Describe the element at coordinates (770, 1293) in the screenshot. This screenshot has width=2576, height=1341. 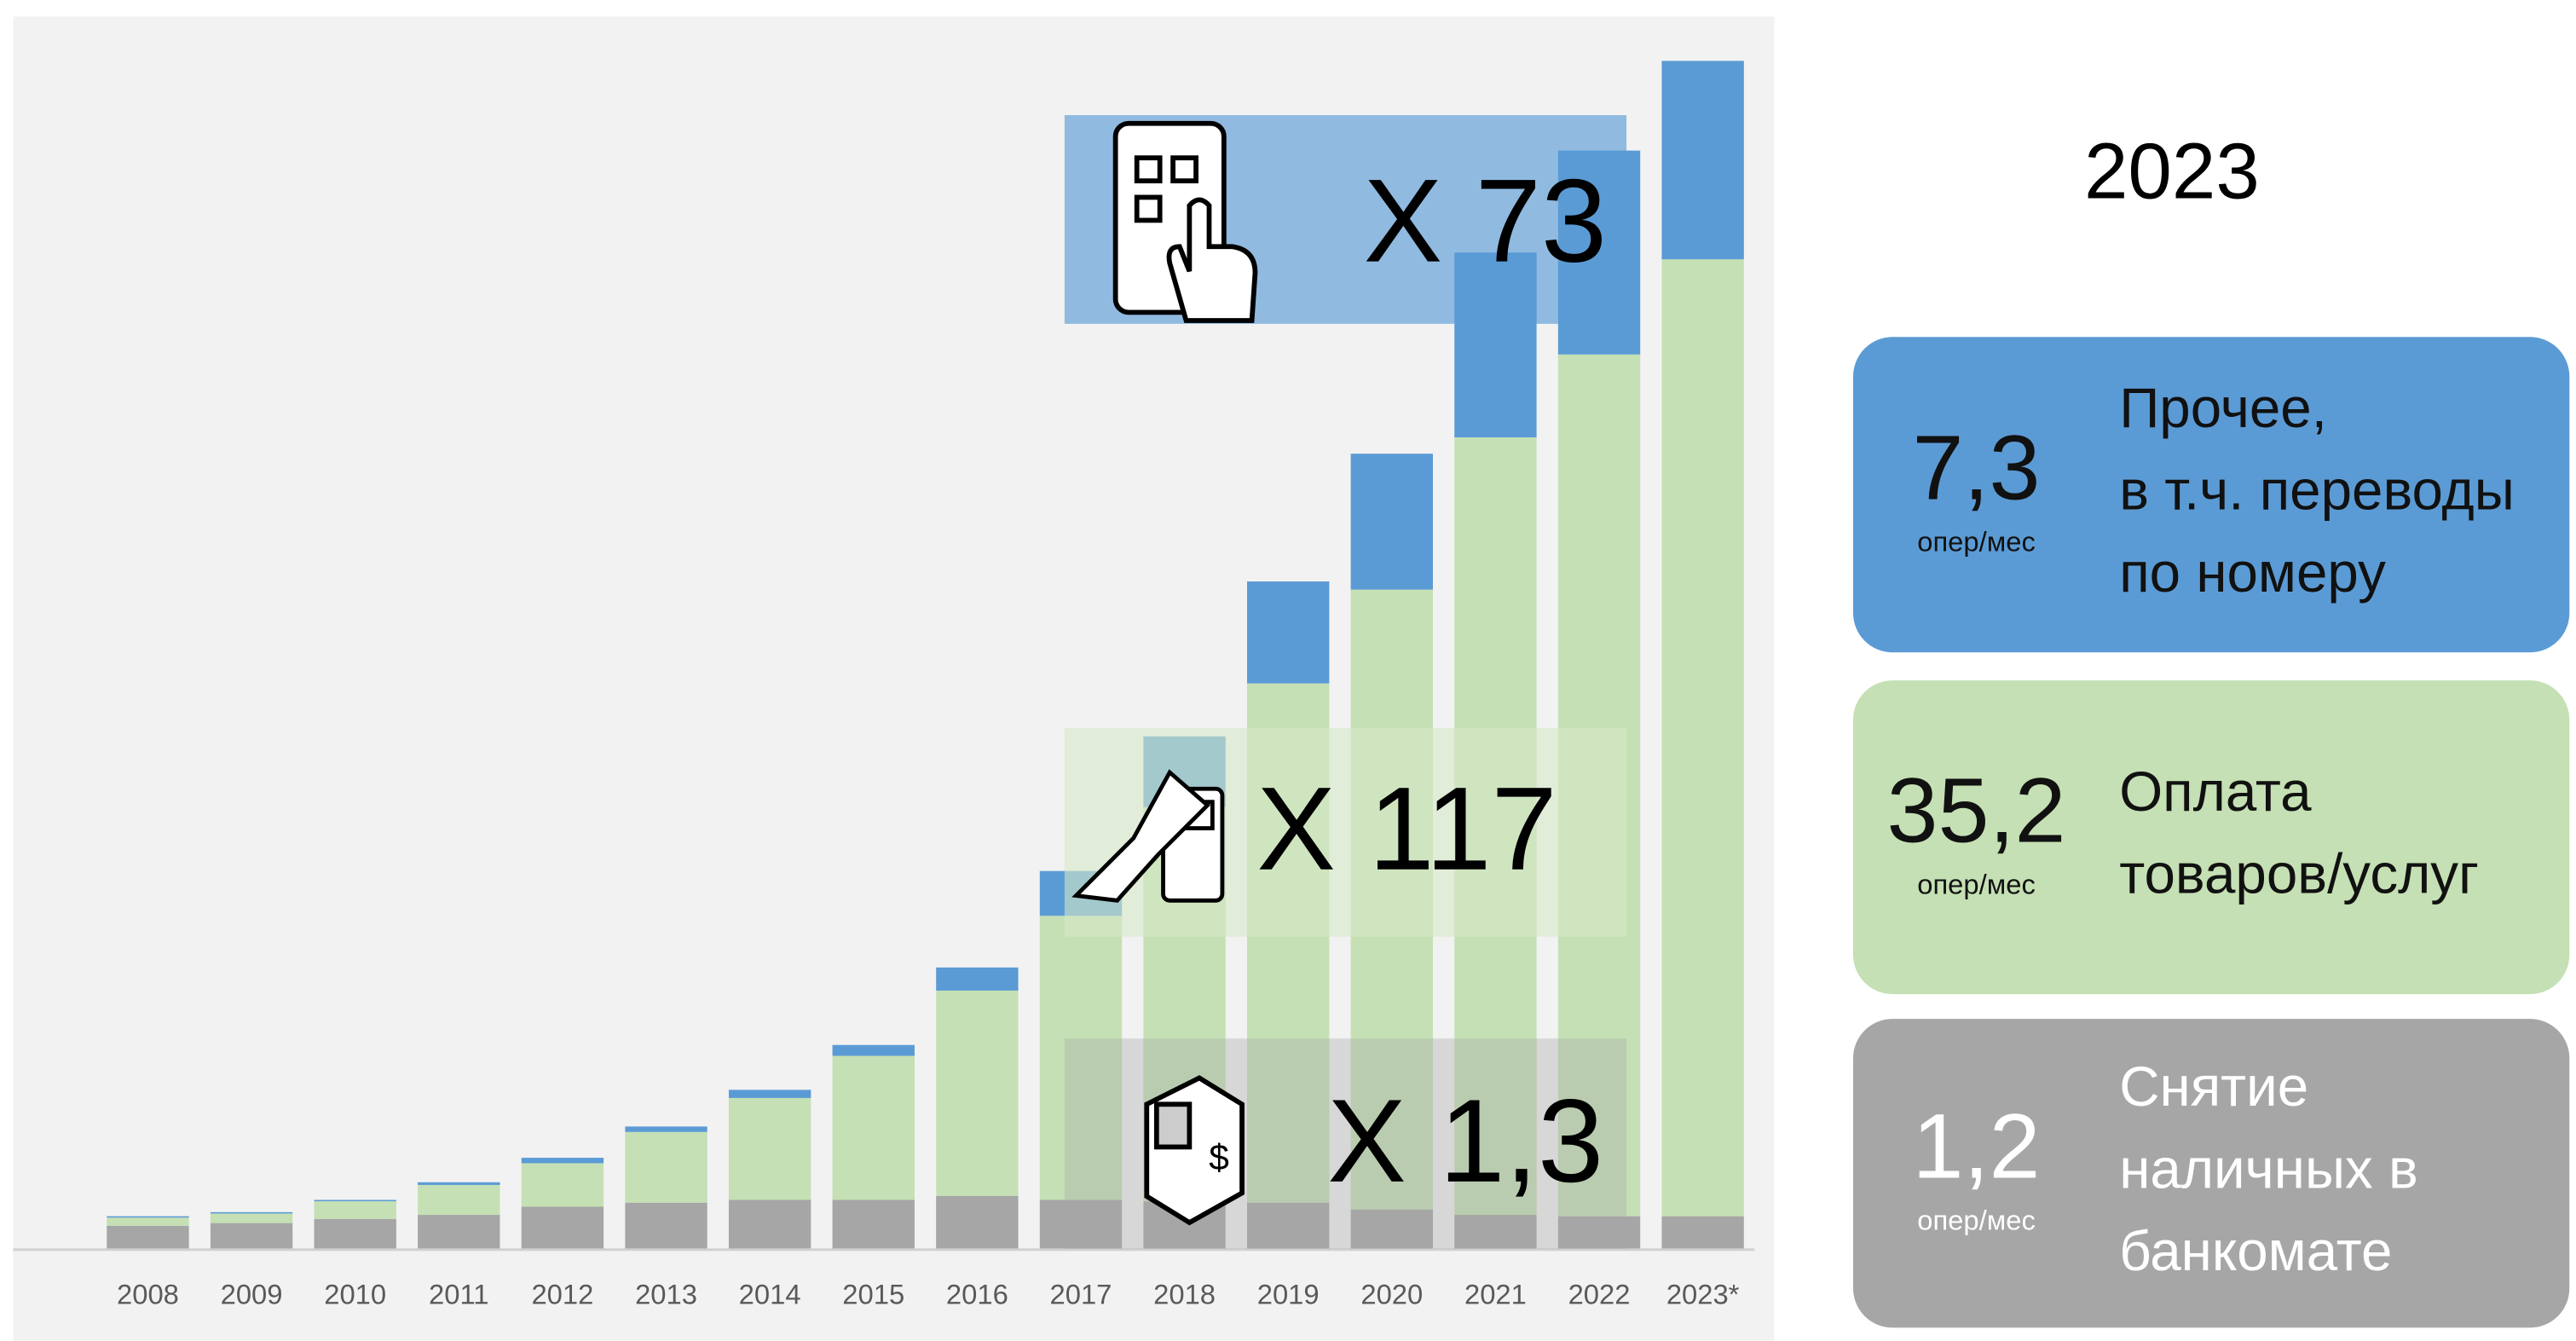
I see `x-tick-label: 2014` at that location.